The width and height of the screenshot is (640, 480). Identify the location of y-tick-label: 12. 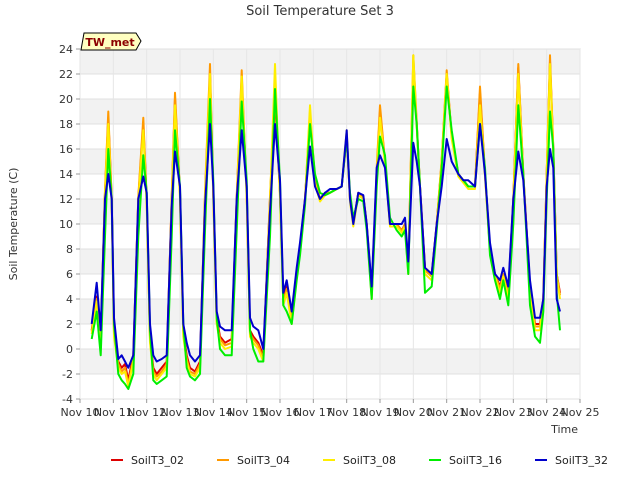
(66, 199).